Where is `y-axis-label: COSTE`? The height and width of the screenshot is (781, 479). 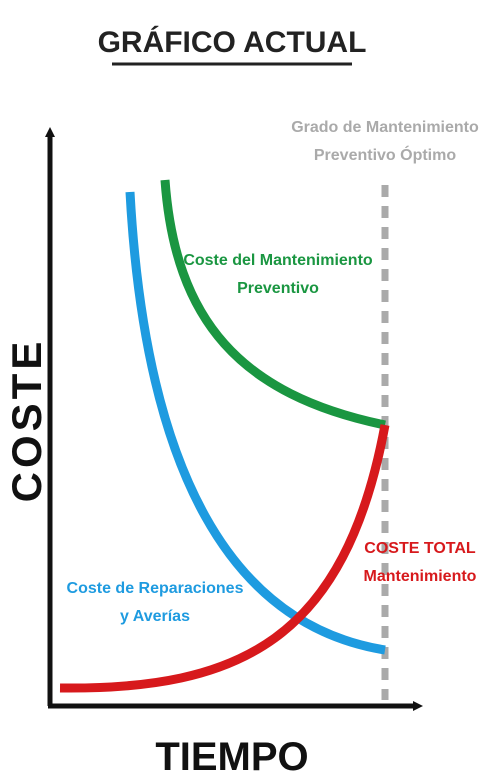 y-axis-label: COSTE is located at coordinates (26, 420).